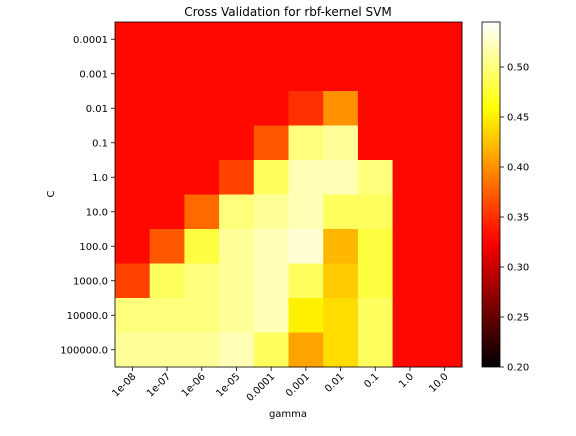 This screenshot has height=436, width=576. Describe the element at coordinates (439, 383) in the screenshot. I see `x-tick-label: 10.0` at that location.